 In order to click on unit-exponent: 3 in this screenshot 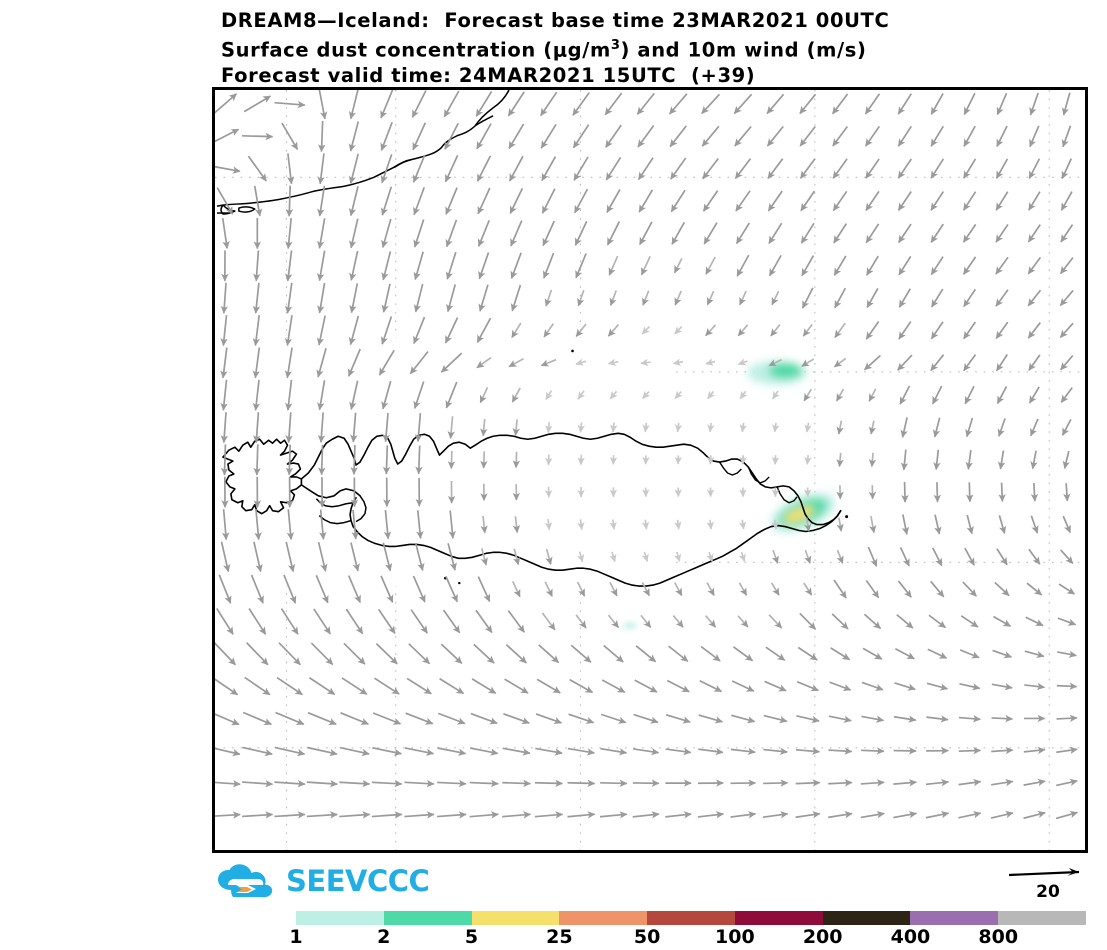, I will do `click(615, 45)`.